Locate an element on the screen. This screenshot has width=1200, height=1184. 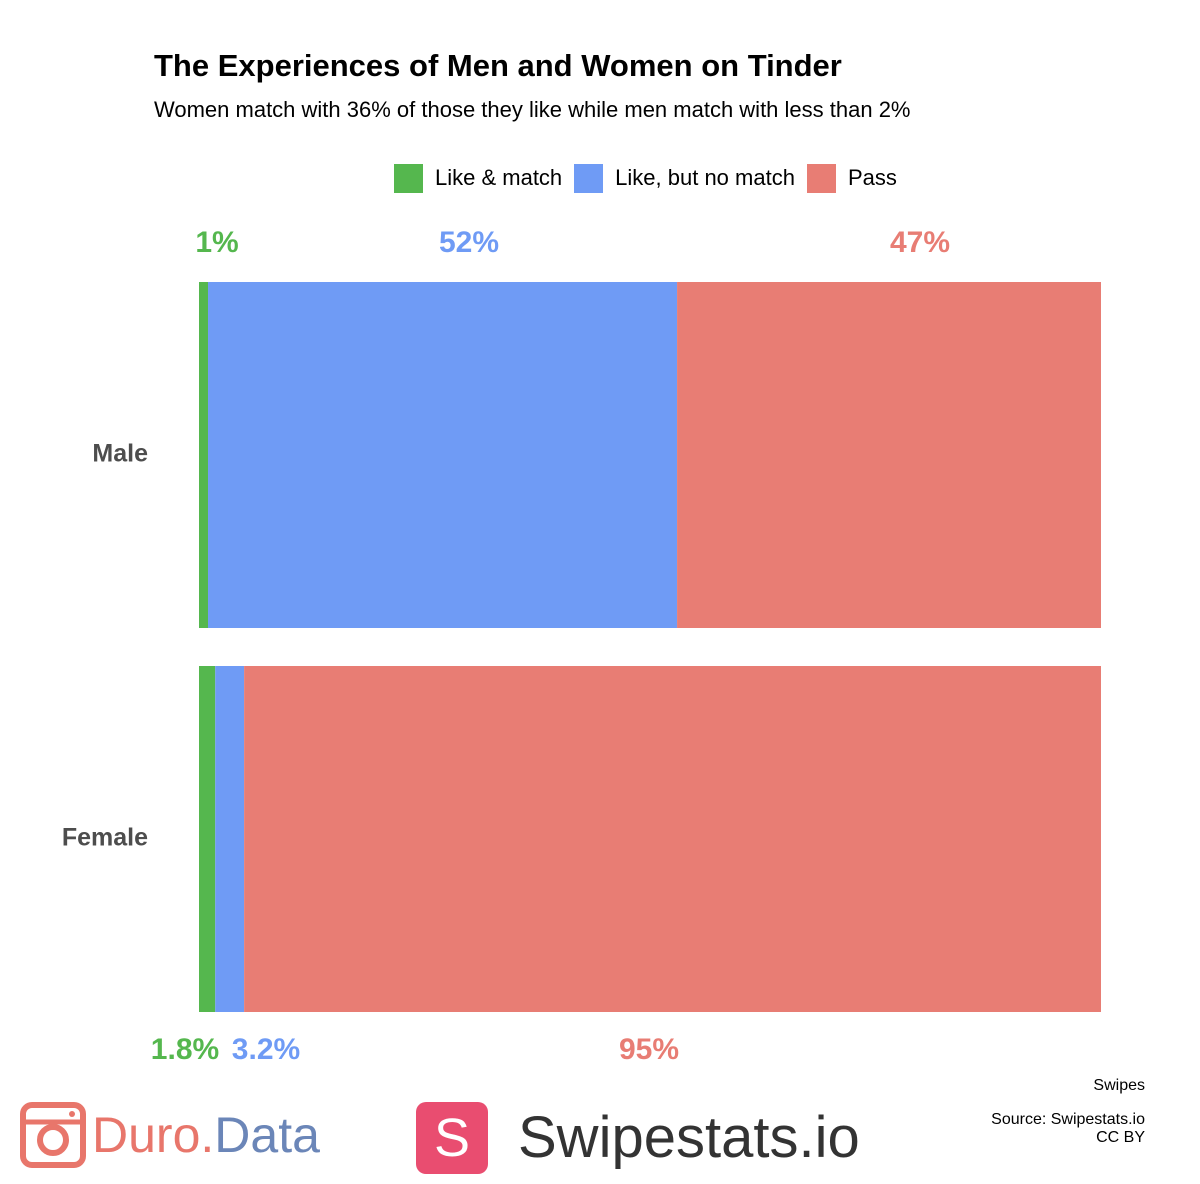
license-caption: CC BY is located at coordinates (1120, 1137).